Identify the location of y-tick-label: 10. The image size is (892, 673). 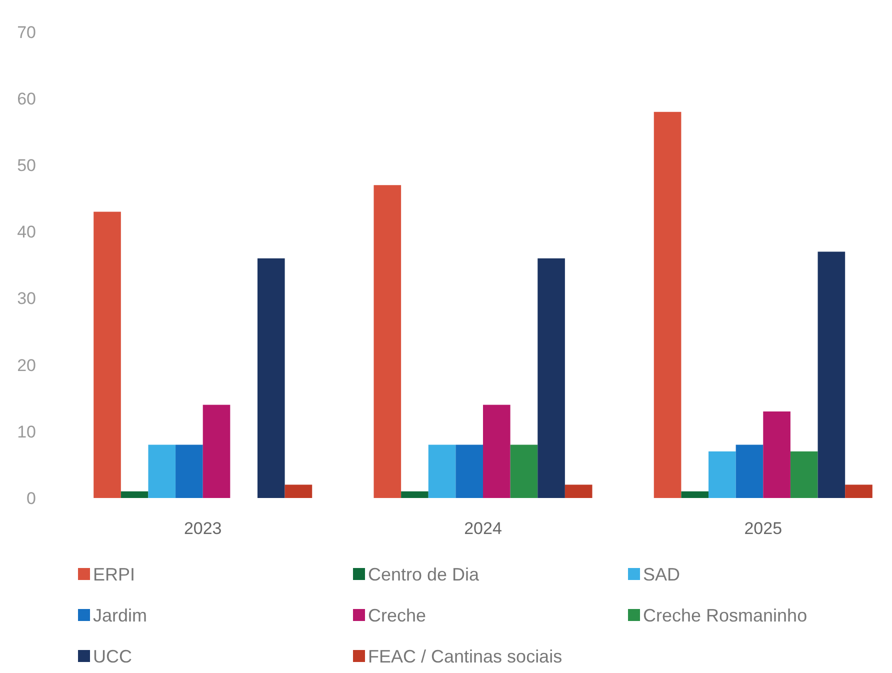
(26, 432).